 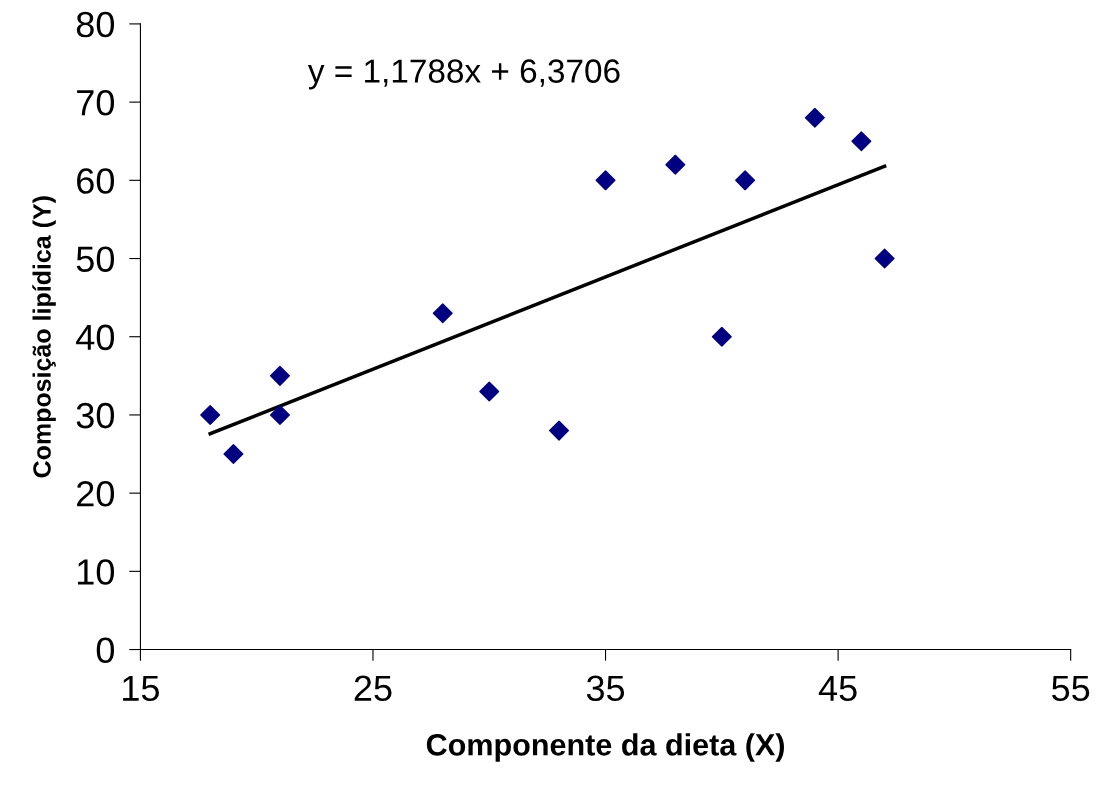 I want to click on annotation: y = 1,1788x + 6,3706, so click(x=463, y=74).